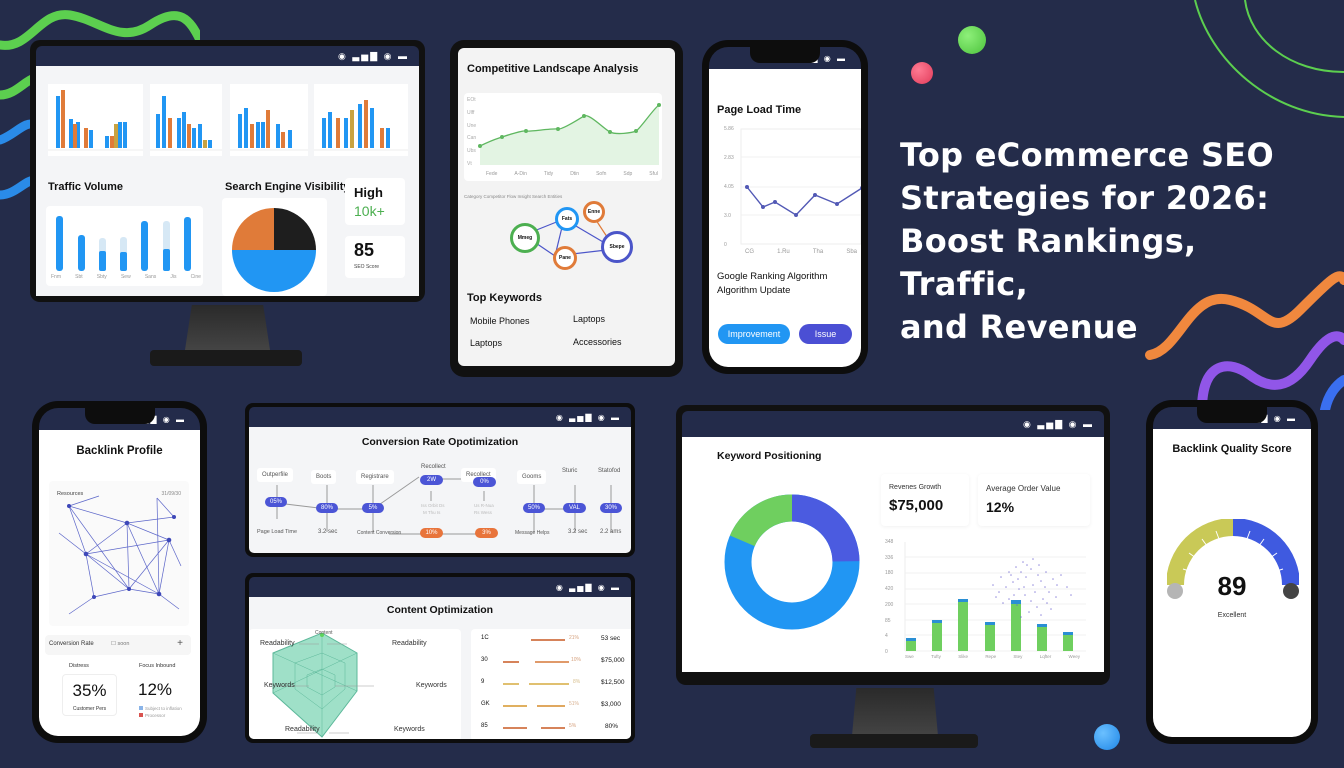 The height and width of the screenshot is (768, 1344). Describe the element at coordinates (1087, 155) in the screenshot. I see `headline-line-1: Top eCommerce SEO` at that location.